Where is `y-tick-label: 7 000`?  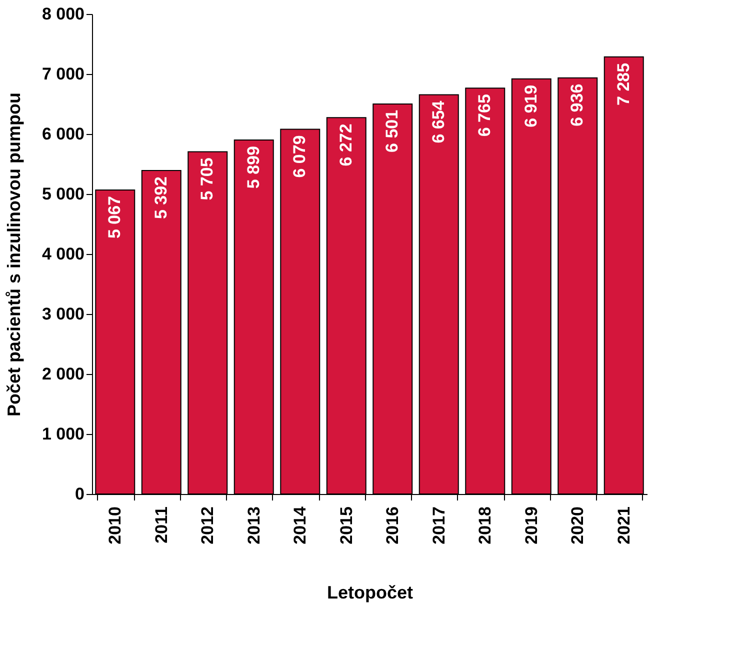 y-tick-label: 7 000 is located at coordinates (63, 74).